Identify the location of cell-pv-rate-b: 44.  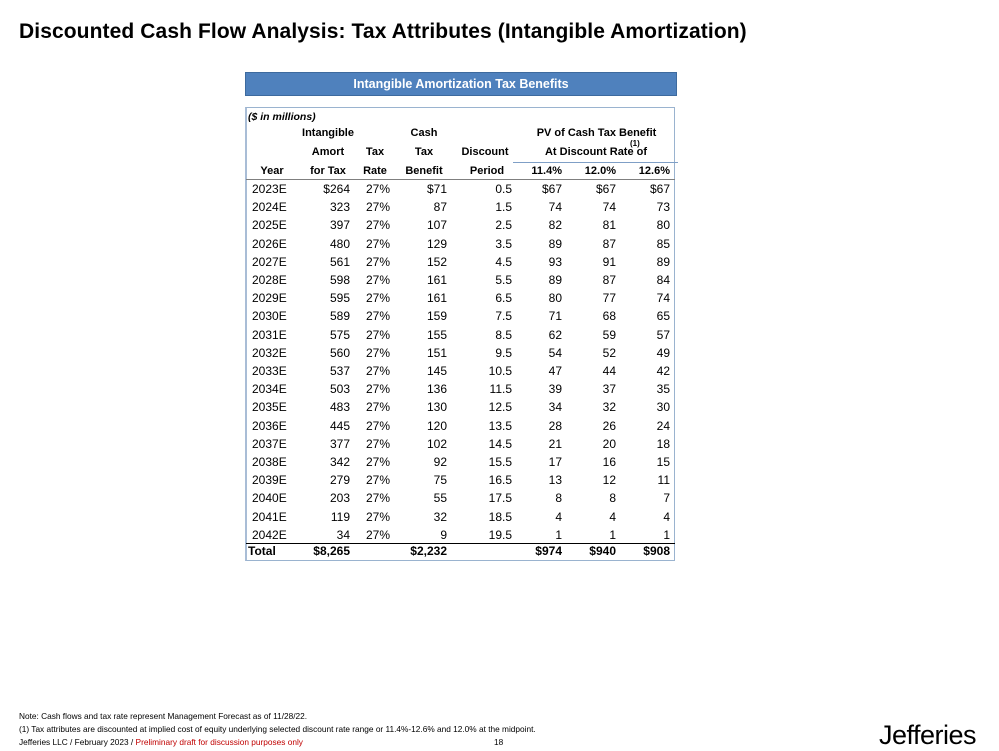
(609, 371).